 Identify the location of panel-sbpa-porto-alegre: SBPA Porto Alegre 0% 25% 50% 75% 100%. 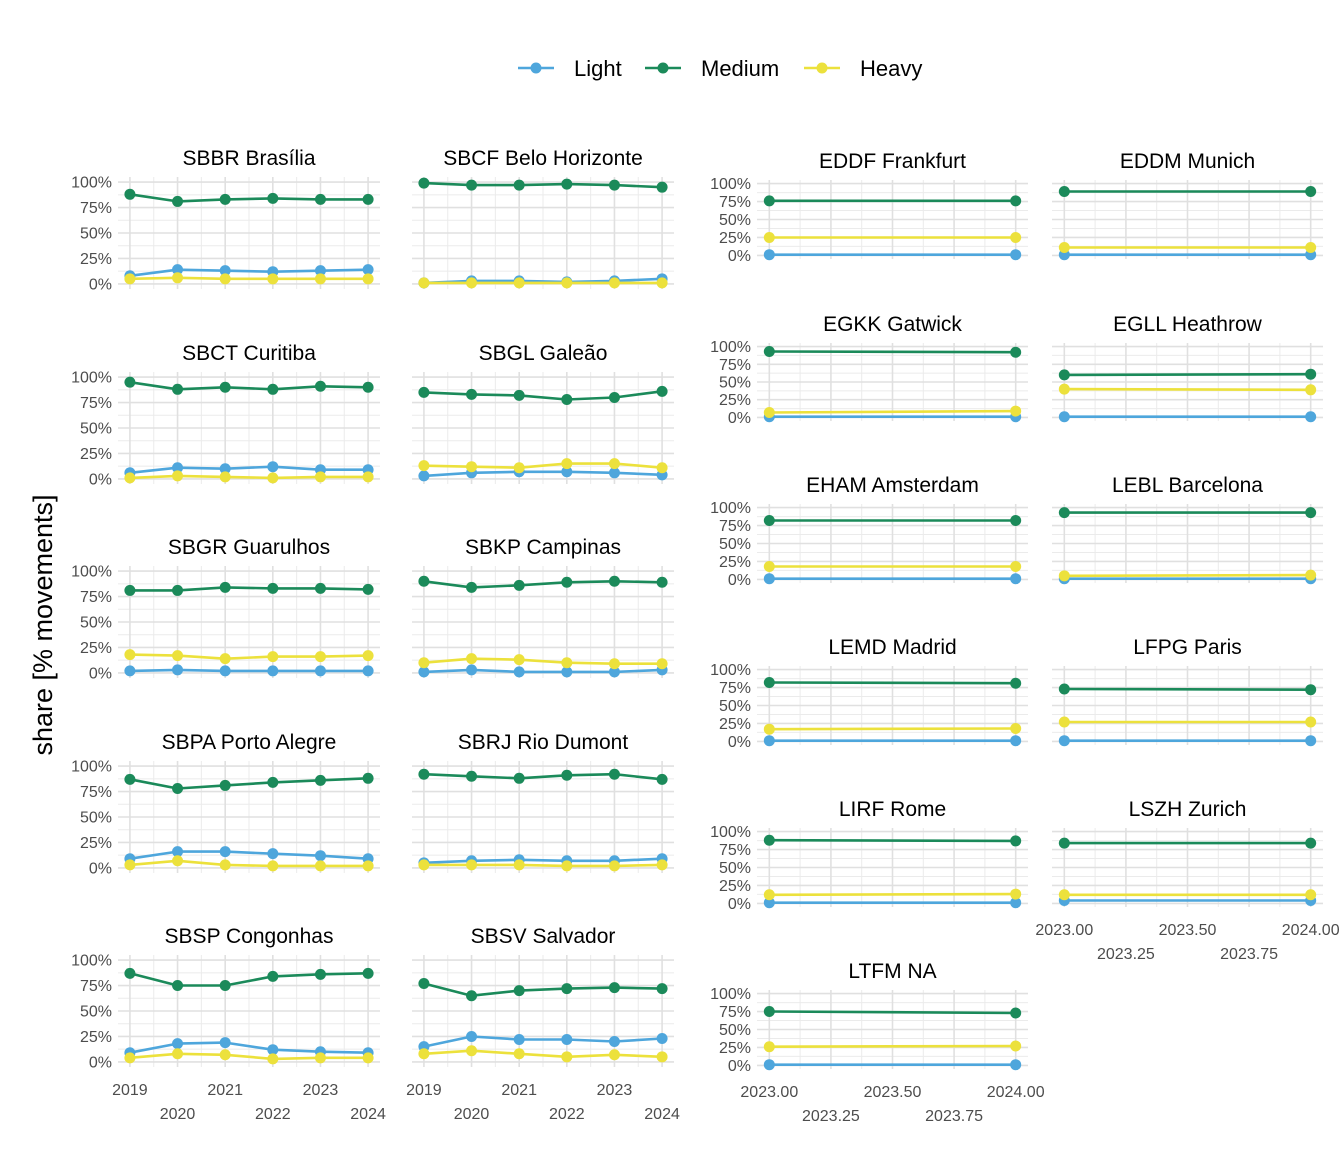
(225, 804).